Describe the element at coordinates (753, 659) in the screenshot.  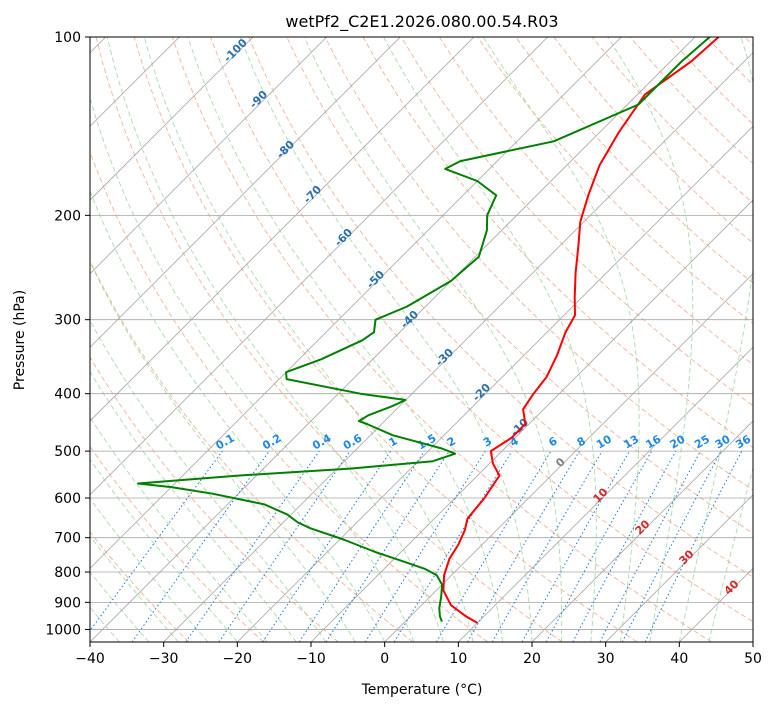
I see `x-tick-label: 50` at that location.